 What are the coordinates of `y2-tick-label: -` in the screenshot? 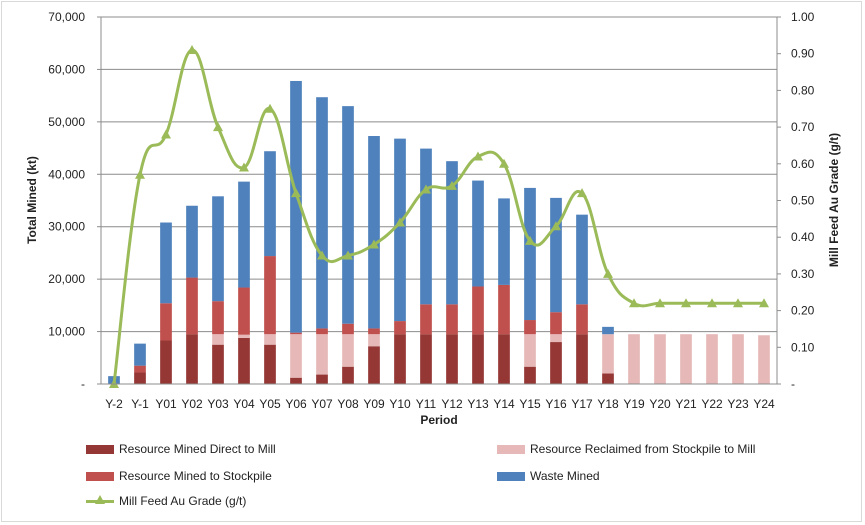 It's located at (793, 384).